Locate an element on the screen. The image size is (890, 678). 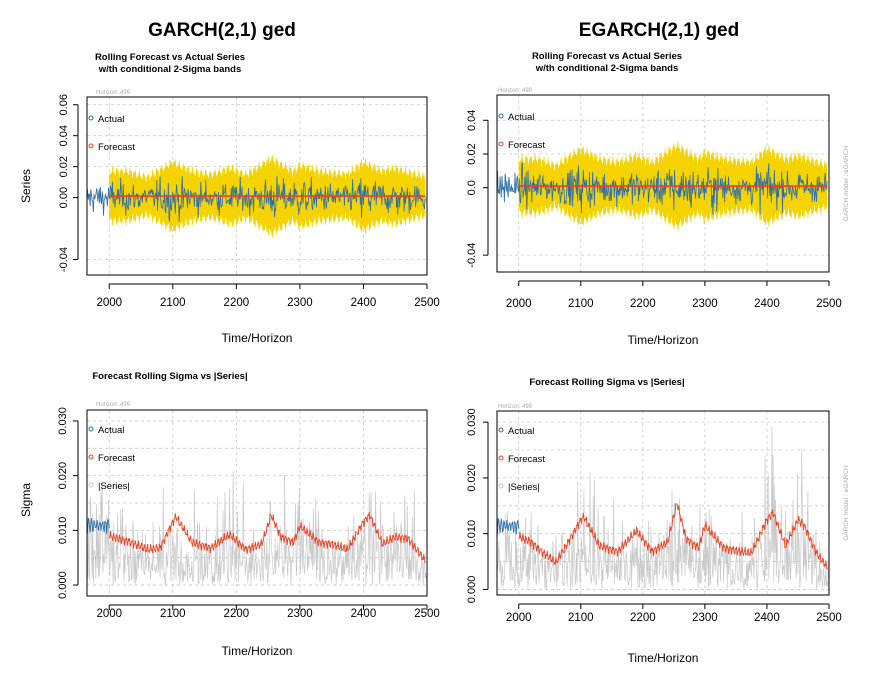
y-axis-label: Series is located at coordinates (26, 186).